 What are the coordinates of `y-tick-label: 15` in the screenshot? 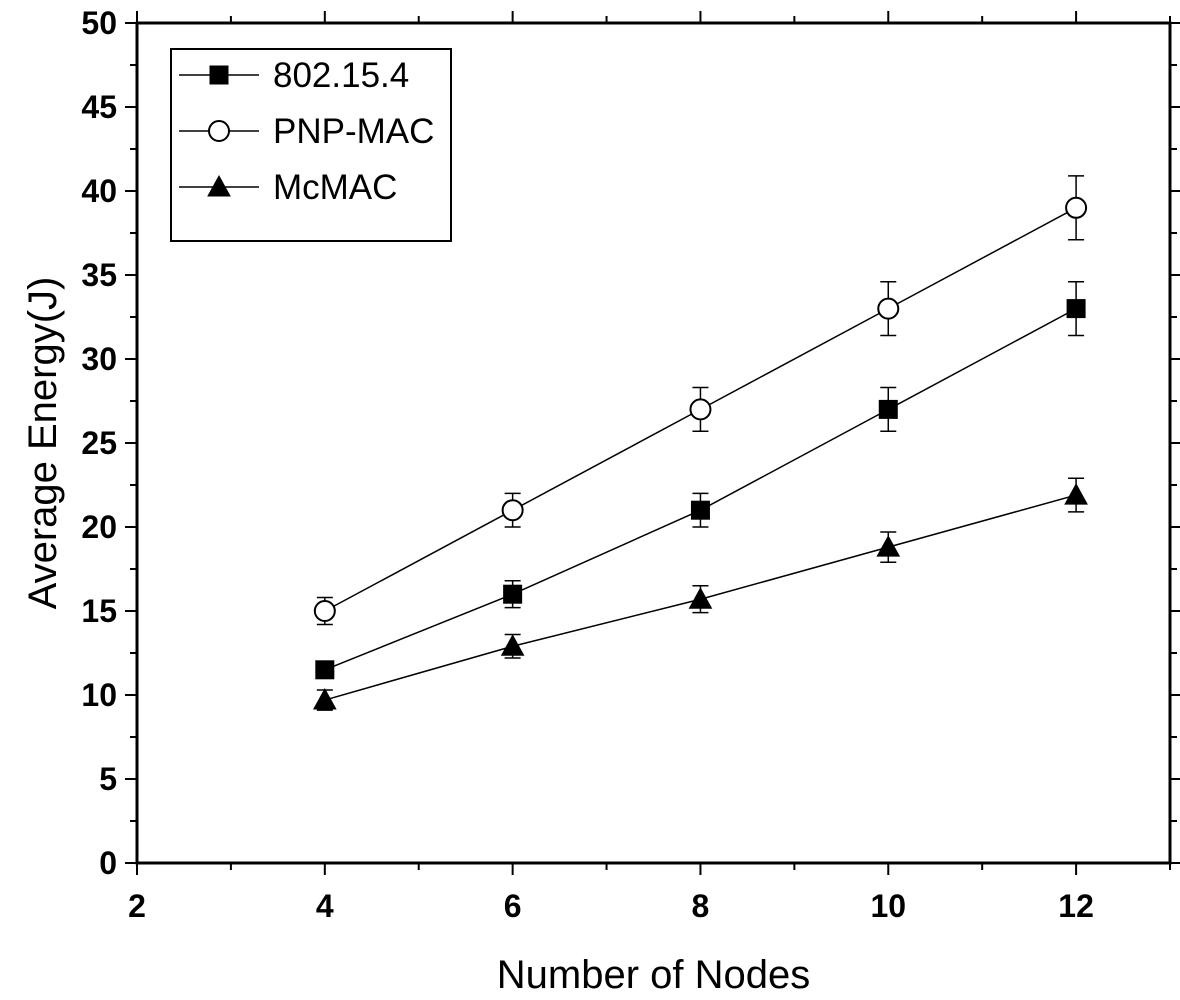 It's located at (99, 611).